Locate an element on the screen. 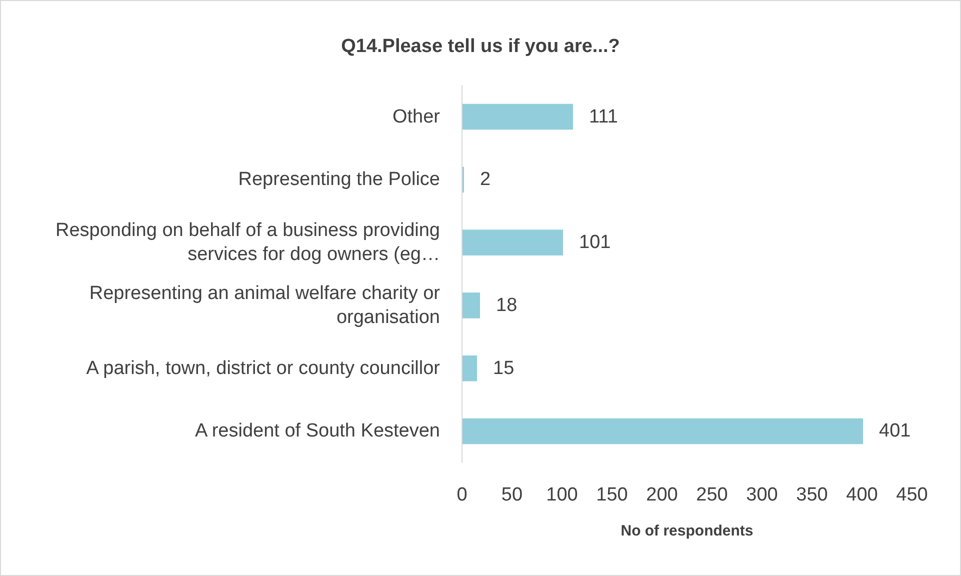 This screenshot has width=961, height=576. x-tick-label: 250 is located at coordinates (712, 495).